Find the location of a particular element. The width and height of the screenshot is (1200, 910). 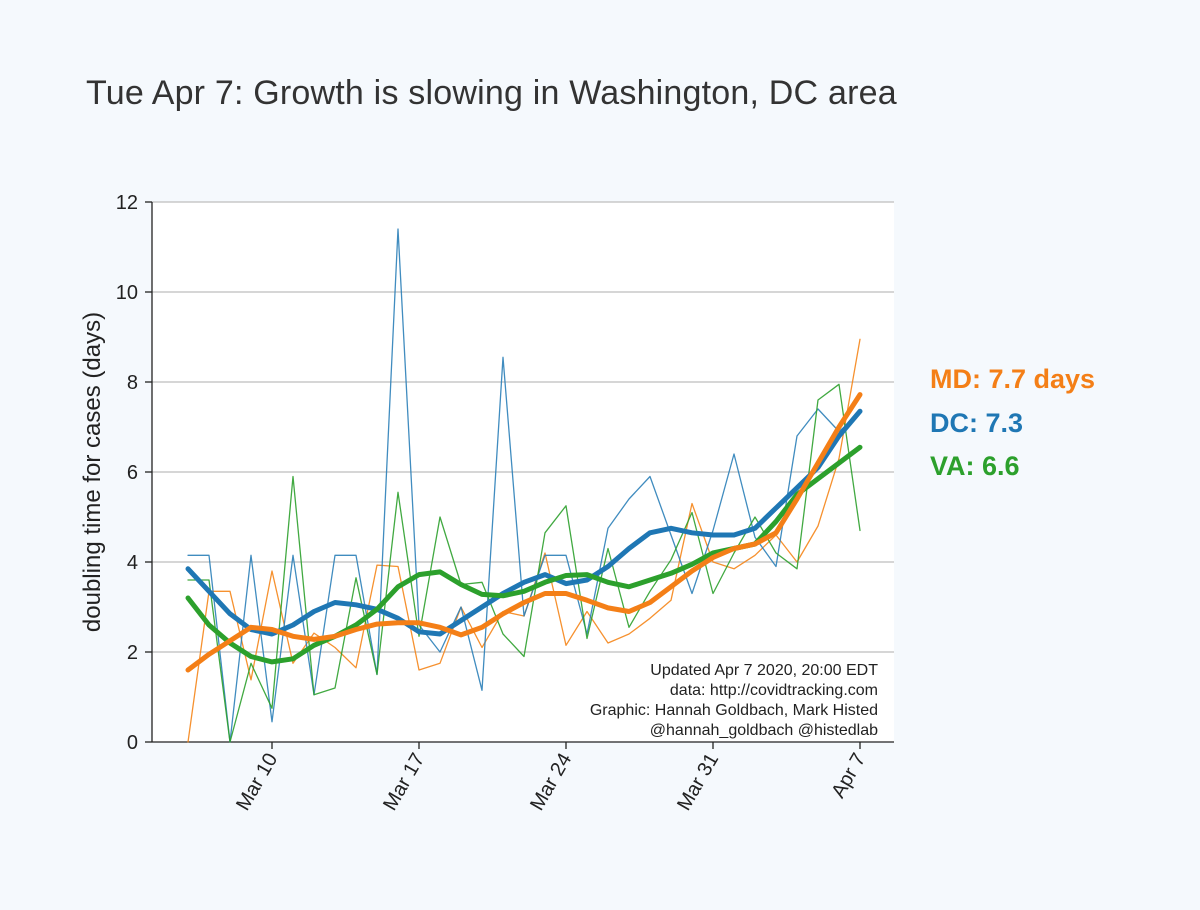

series-line-dc is located at coordinates (524, 522).